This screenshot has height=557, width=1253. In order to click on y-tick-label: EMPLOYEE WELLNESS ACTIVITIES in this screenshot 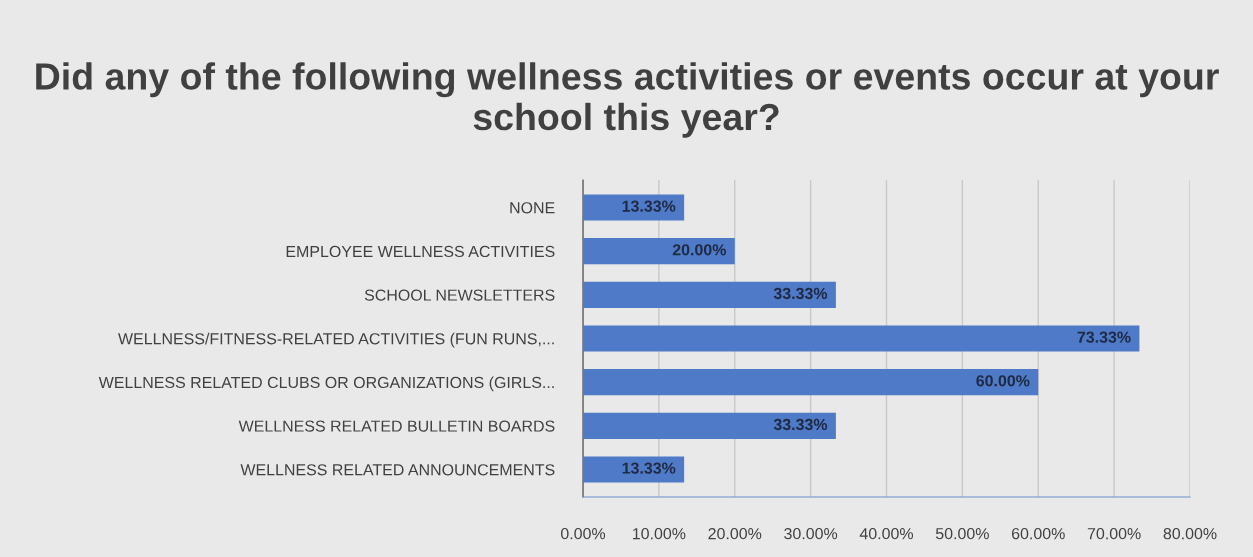, I will do `click(420, 251)`.